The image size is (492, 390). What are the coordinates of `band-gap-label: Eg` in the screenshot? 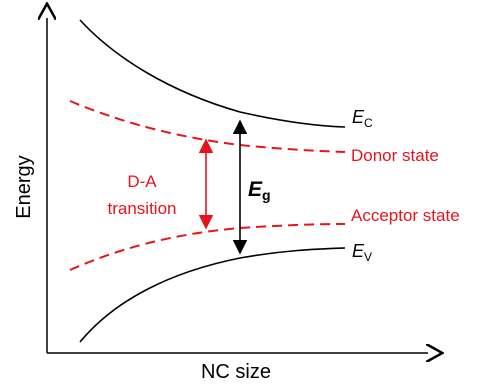 It's located at (259, 190).